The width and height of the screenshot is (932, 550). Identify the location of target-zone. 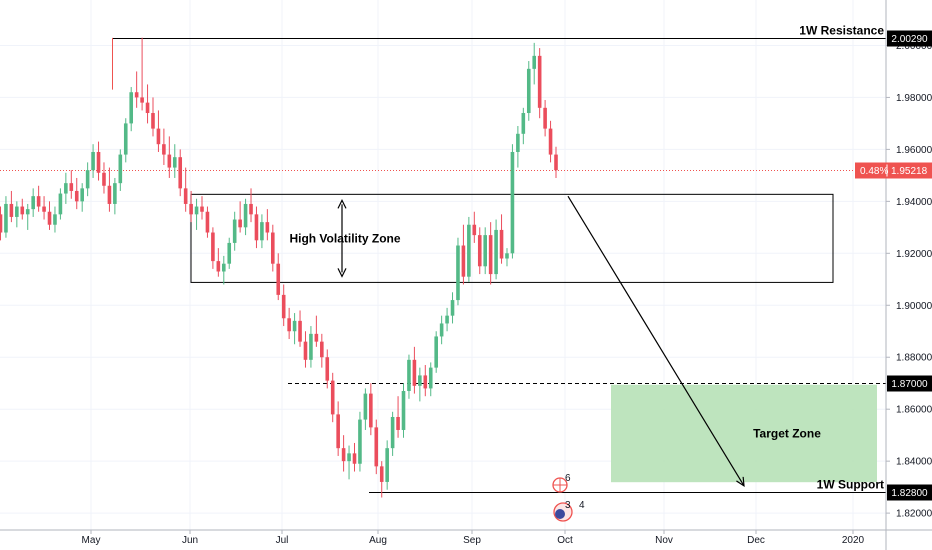
(744, 433).